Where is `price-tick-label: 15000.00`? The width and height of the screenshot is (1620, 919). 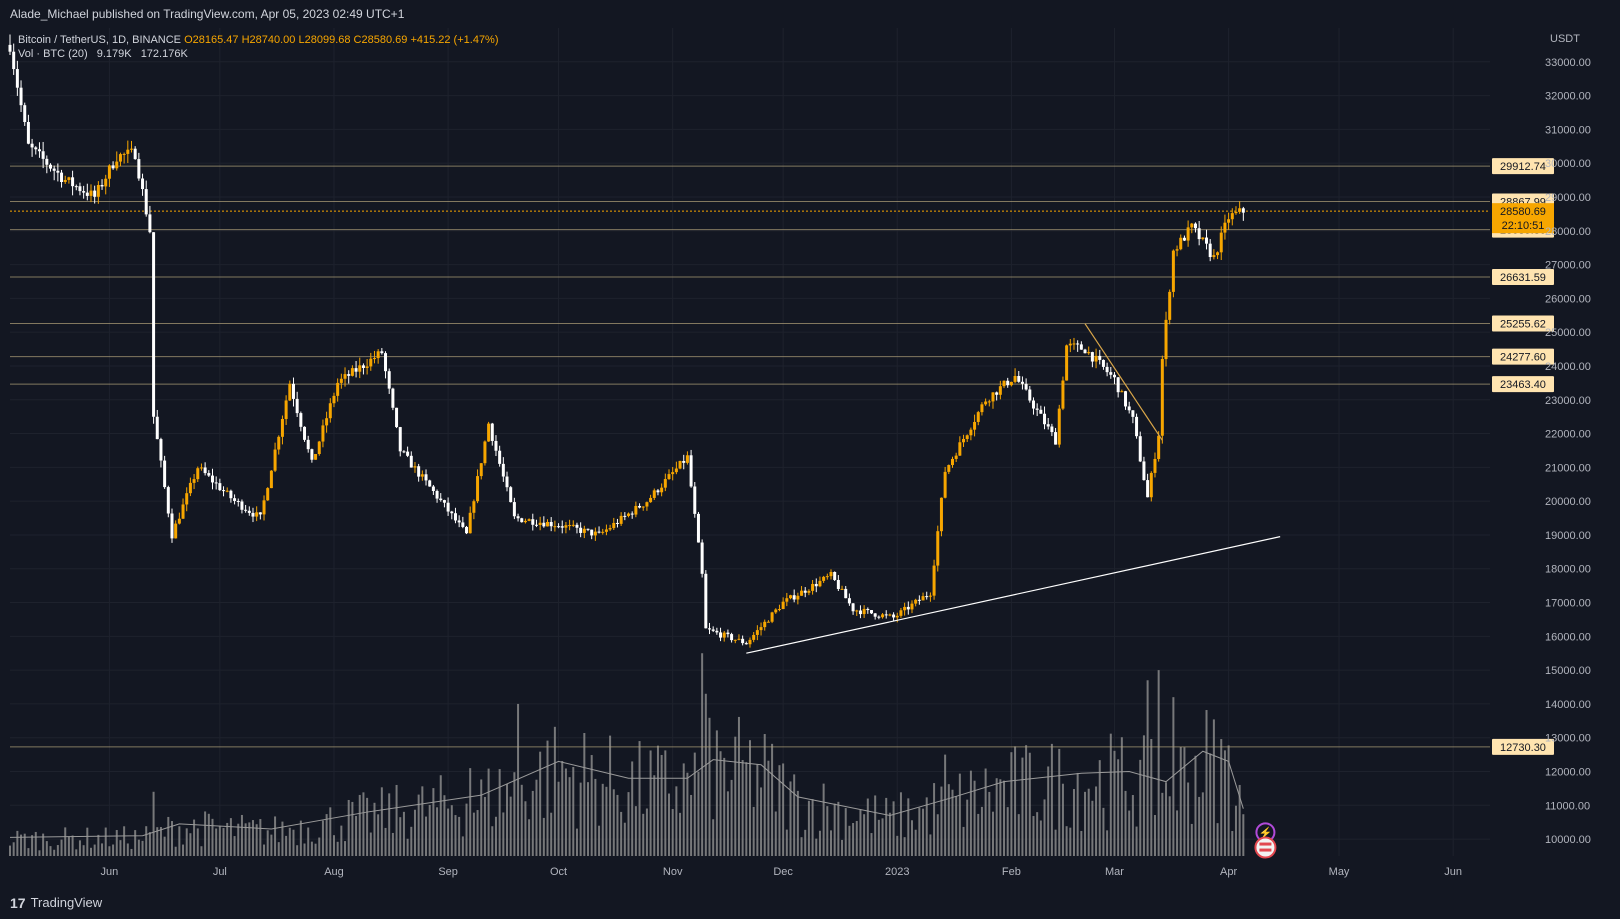 price-tick-label: 15000.00 is located at coordinates (1568, 671).